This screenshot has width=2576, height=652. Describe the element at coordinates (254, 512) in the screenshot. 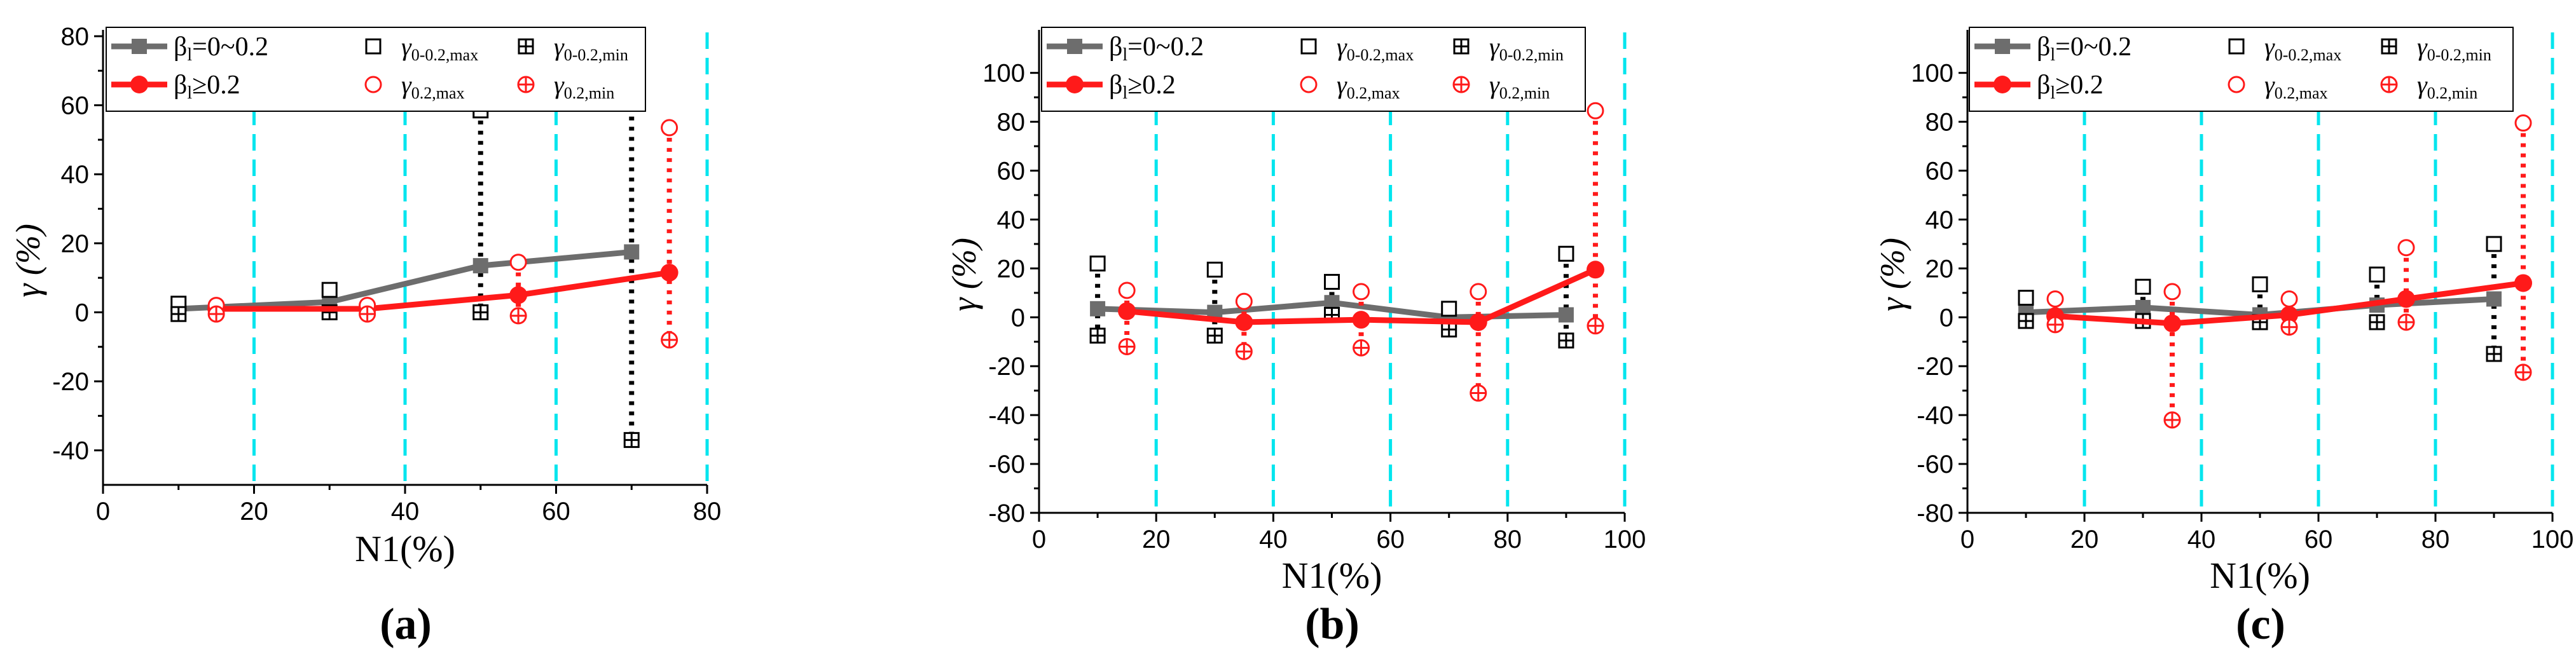

I see `x-tick-label: 20` at that location.